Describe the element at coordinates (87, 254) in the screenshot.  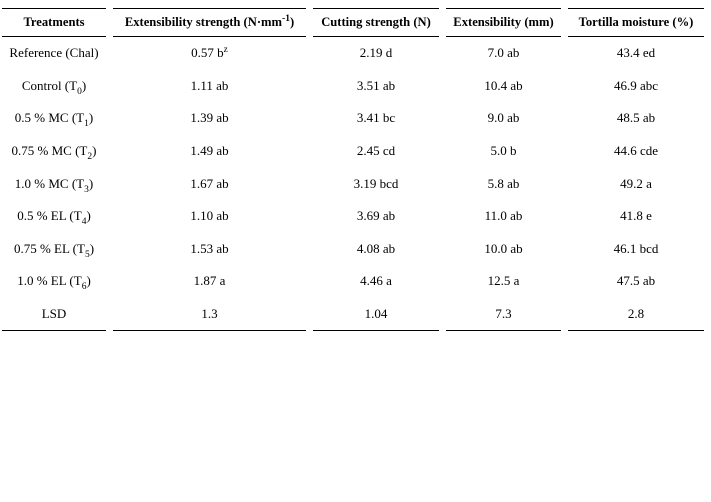
I see `treatment-subscript: 5` at that location.